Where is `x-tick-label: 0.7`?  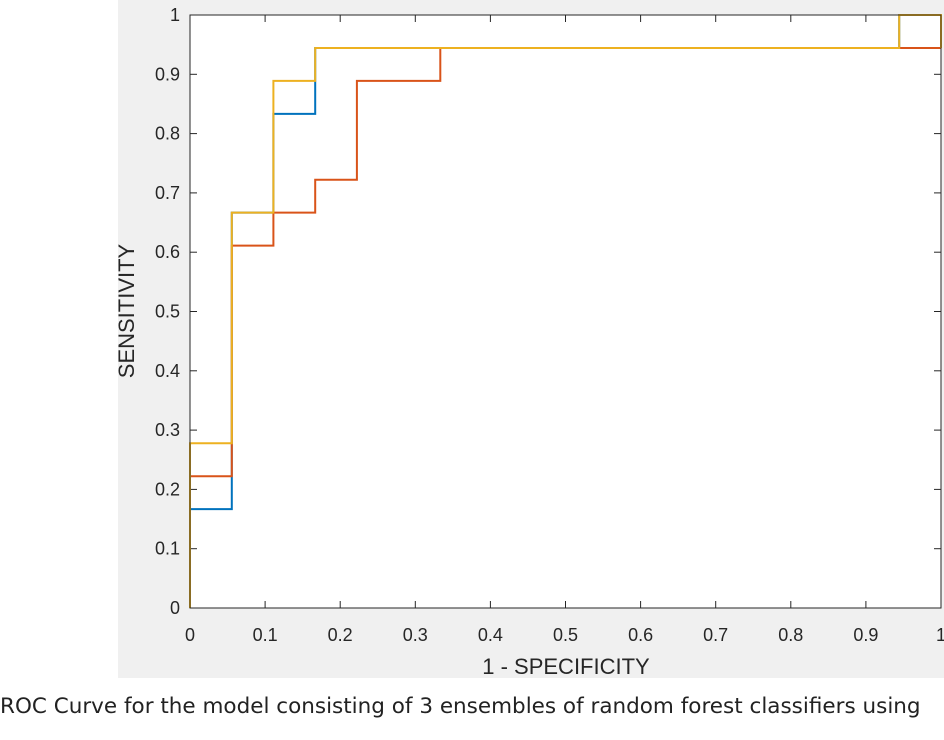 x-tick-label: 0.7 is located at coordinates (715, 635).